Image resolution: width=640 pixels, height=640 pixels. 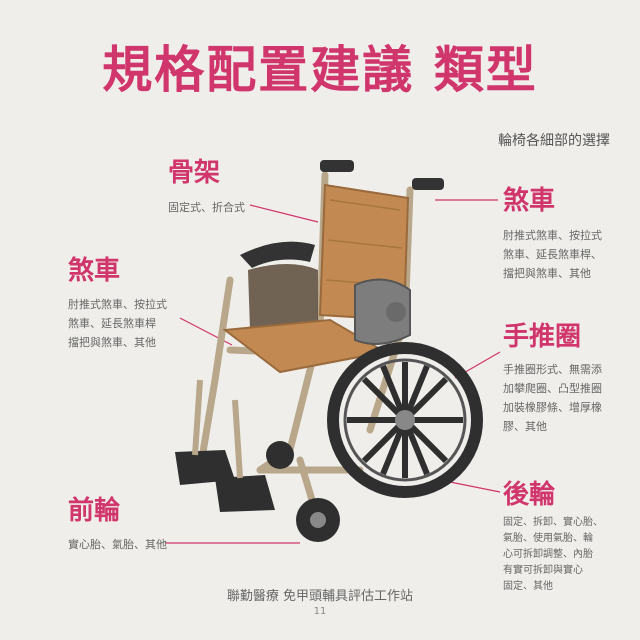 I want to click on page-number: 11, so click(x=320, y=611).